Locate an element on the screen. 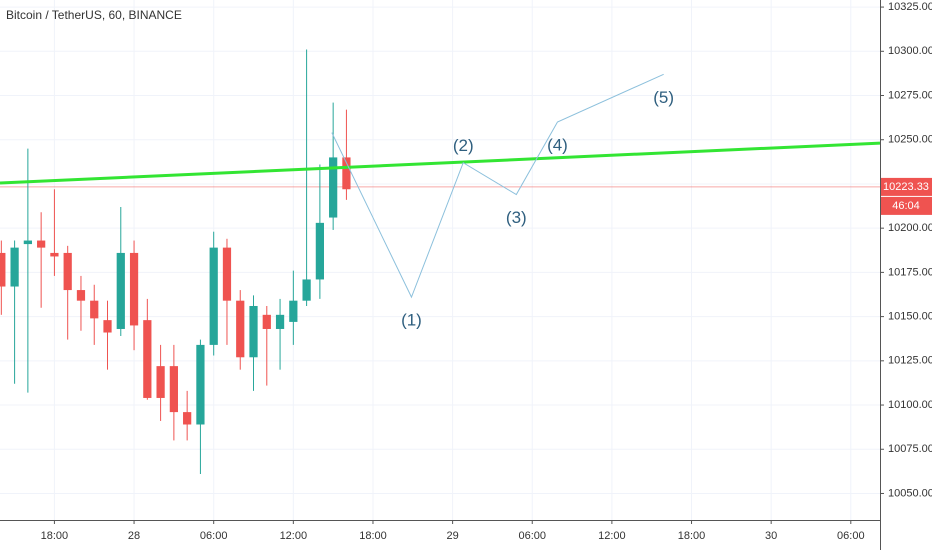 This screenshot has width=932, height=550. wave-line is located at coordinates (497, 186).